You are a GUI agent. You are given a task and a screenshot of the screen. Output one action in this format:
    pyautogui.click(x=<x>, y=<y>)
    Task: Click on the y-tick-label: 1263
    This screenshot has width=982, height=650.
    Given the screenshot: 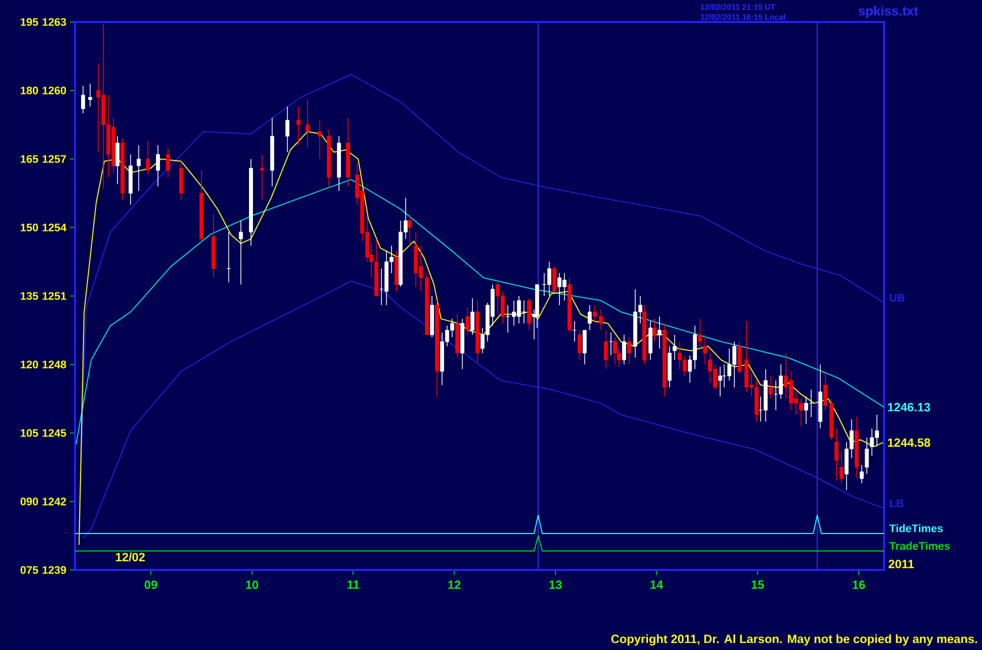 What is the action you would take?
    pyautogui.click(x=54, y=22)
    